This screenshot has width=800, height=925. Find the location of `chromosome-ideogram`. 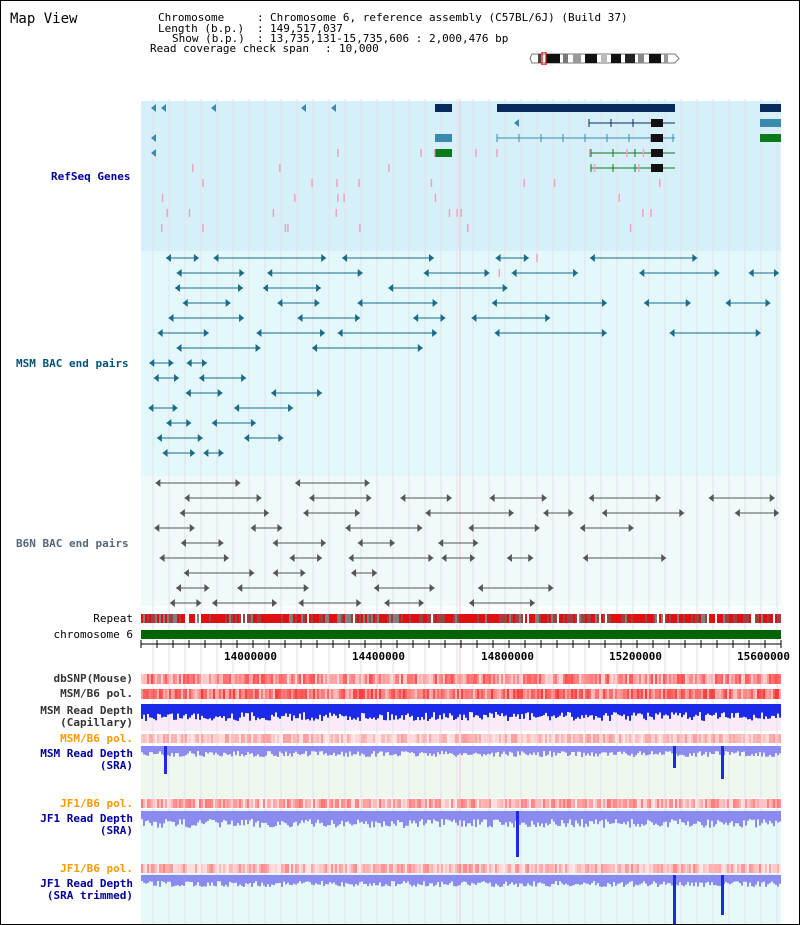

chromosome-ideogram is located at coordinates (606, 58).